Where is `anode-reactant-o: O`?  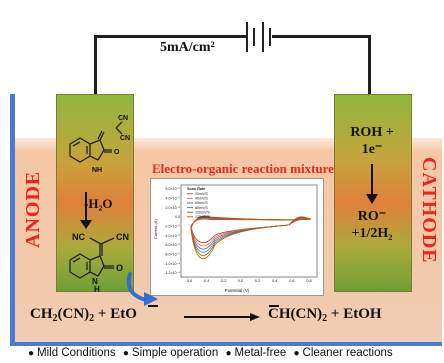 anode-reactant-o: O is located at coordinates (117, 152).